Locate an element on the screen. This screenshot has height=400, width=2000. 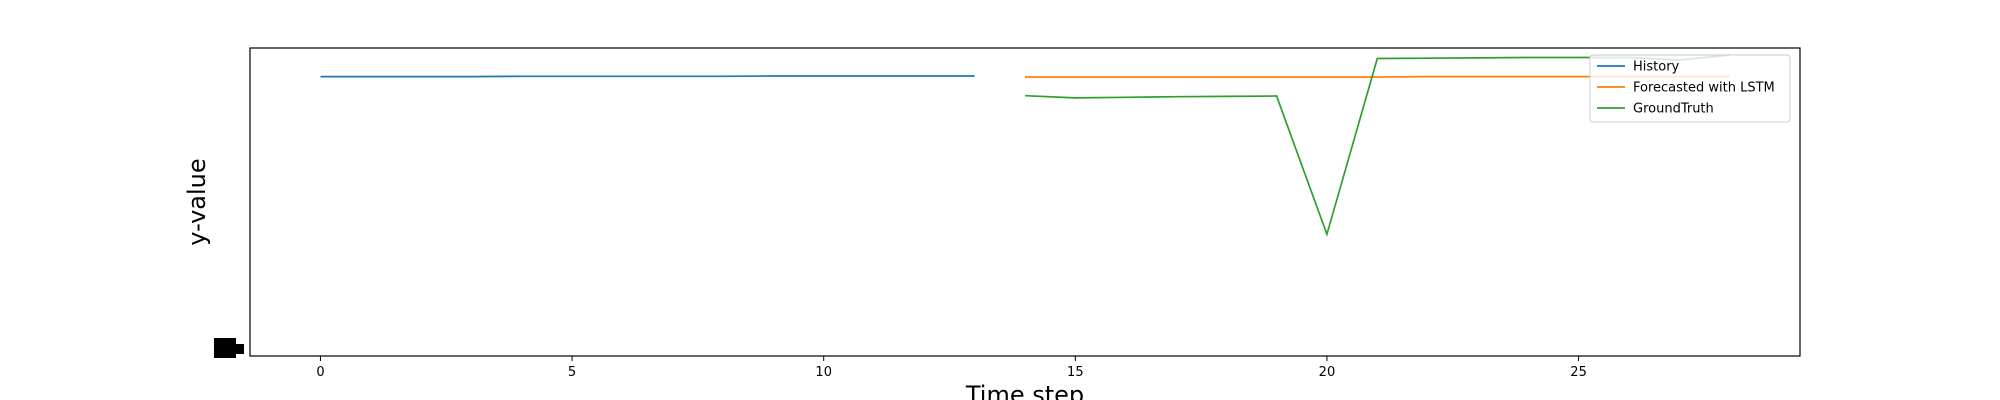
series-line is located at coordinates (647, 76).